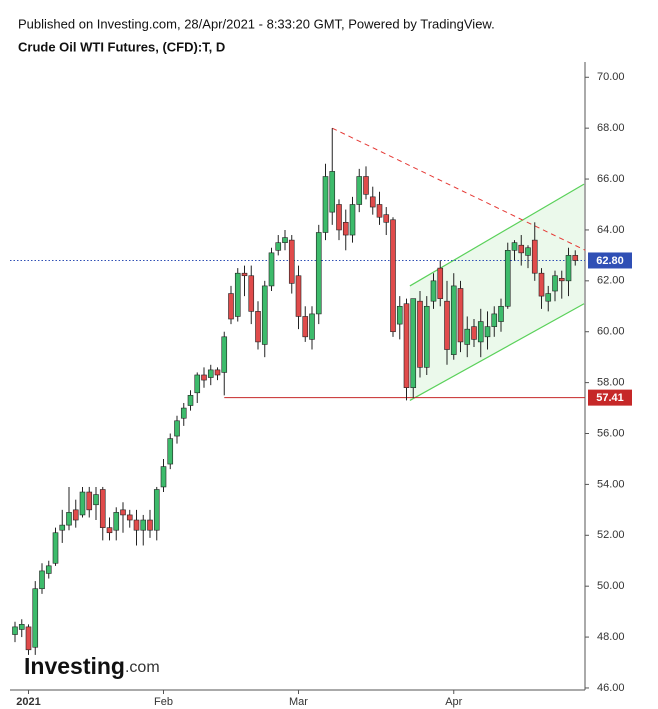 Image resolution: width=658 pixels, height=709 pixels. Describe the element at coordinates (611, 230) in the screenshot. I see `y-tick-label: 64.00` at that location.